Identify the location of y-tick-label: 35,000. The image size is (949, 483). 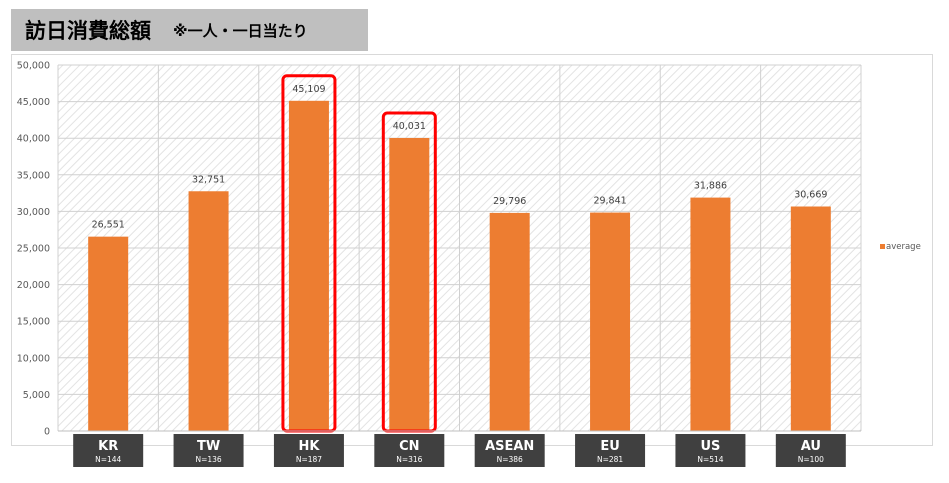
(33, 175).